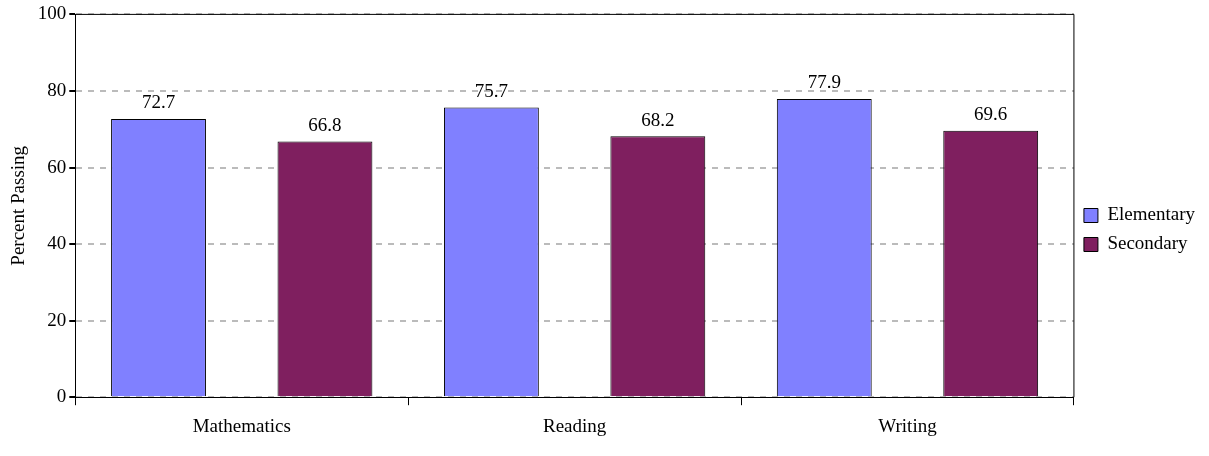  I want to click on data-label: 68.2, so click(658, 119).